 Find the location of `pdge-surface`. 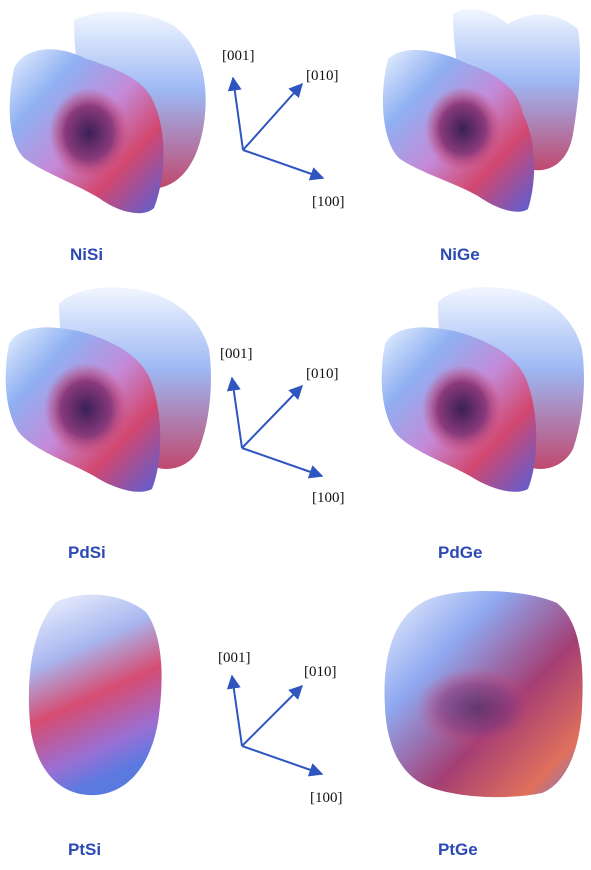

pdge-surface is located at coordinates (482, 389).